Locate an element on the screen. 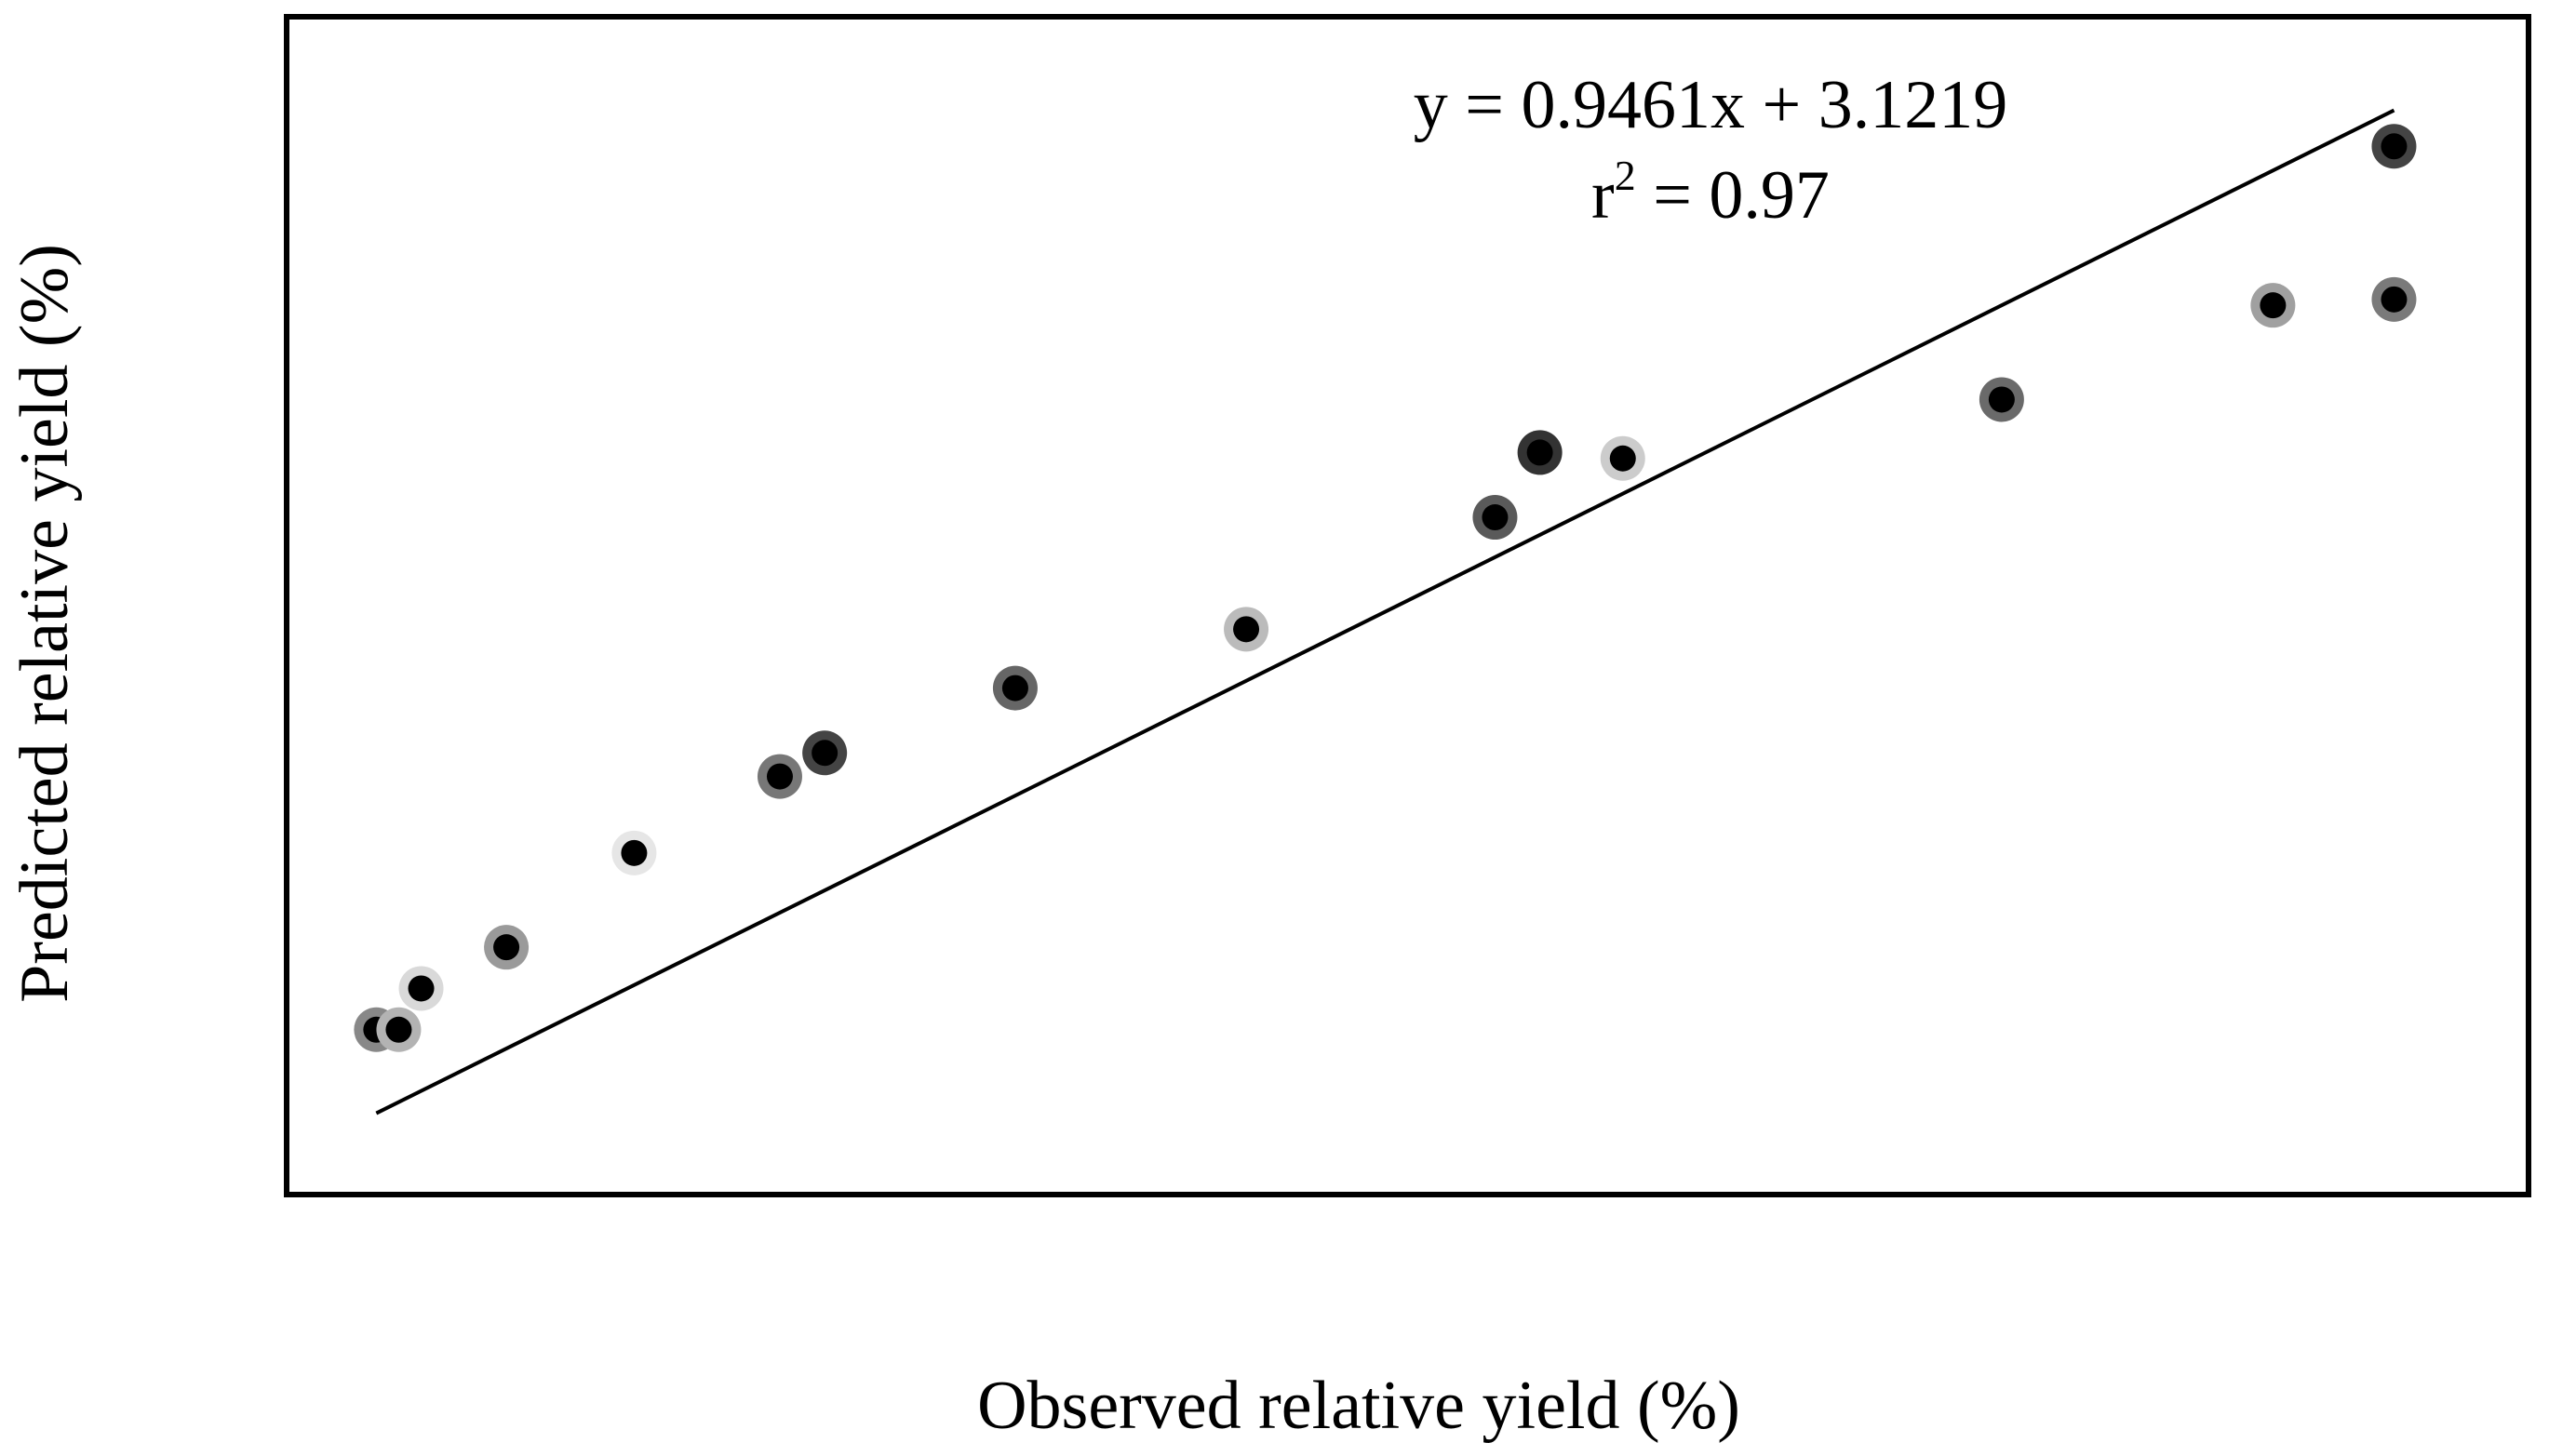 This screenshot has height=1456, width=2549. r-squared-value: = 0.97 is located at coordinates (1733, 195).